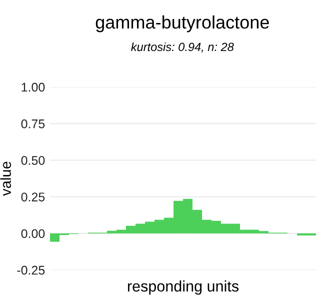 Image resolution: width=320 pixels, height=300 pixels. What do you see at coordinates (5, 179) in the screenshot?
I see `y-axis-title: value` at bounding box center [5, 179].